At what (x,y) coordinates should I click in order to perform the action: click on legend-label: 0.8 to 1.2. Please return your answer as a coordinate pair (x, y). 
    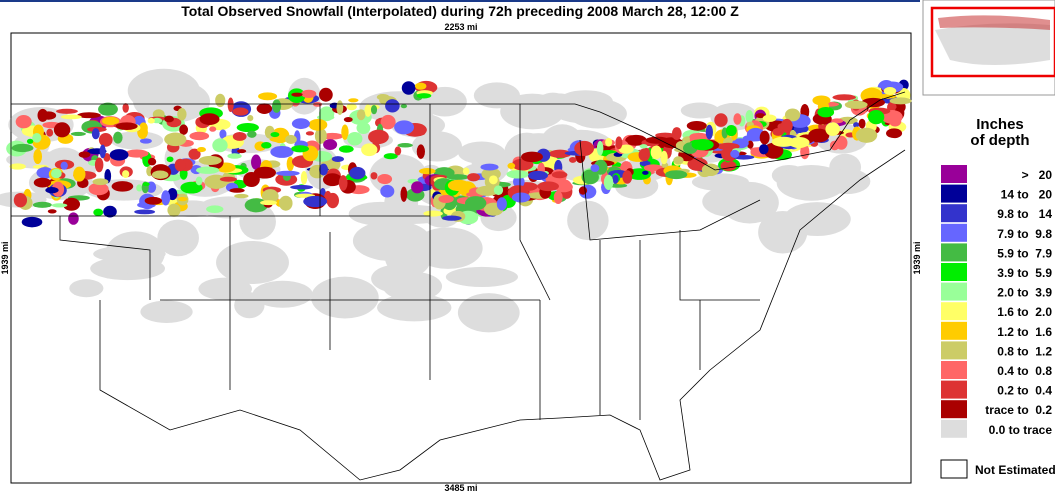
    Looking at the image, I should click on (1024, 351).